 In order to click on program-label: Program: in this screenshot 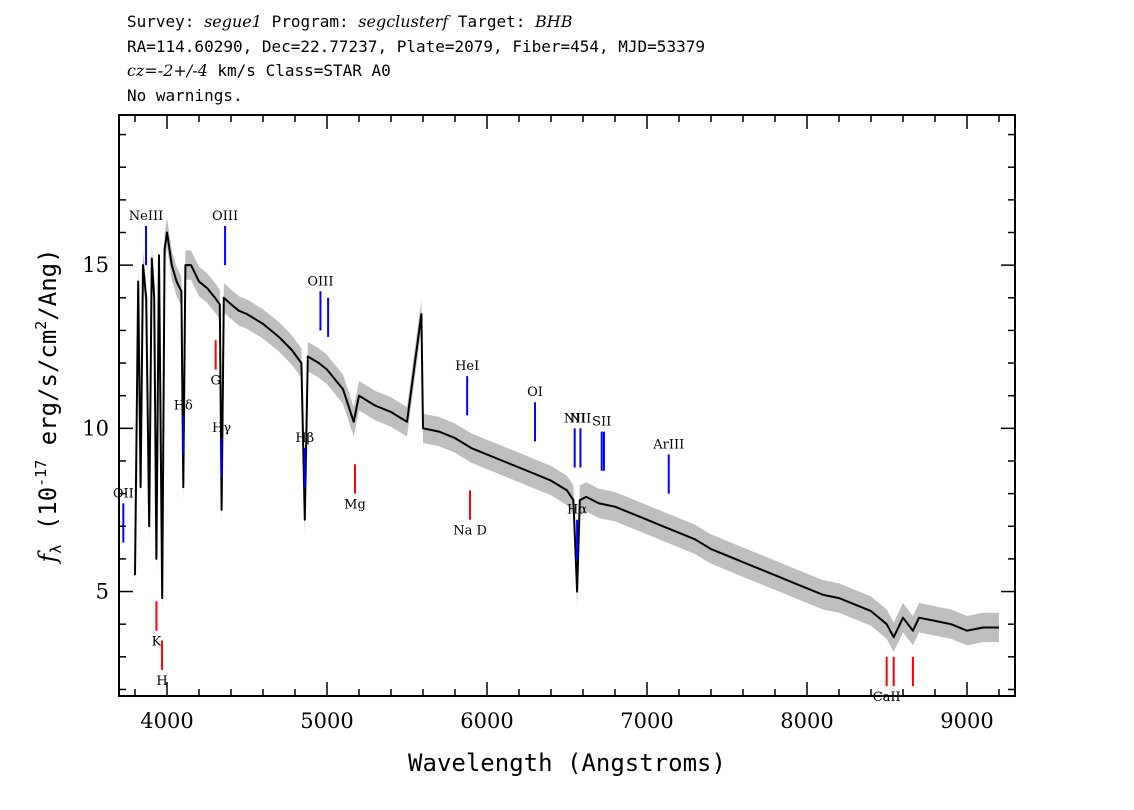, I will do `click(310, 21)`.